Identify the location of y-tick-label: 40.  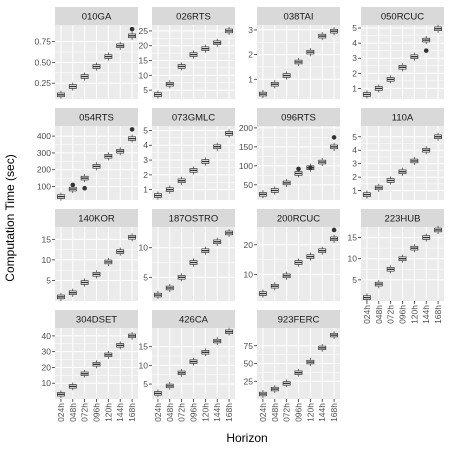
(47, 336).